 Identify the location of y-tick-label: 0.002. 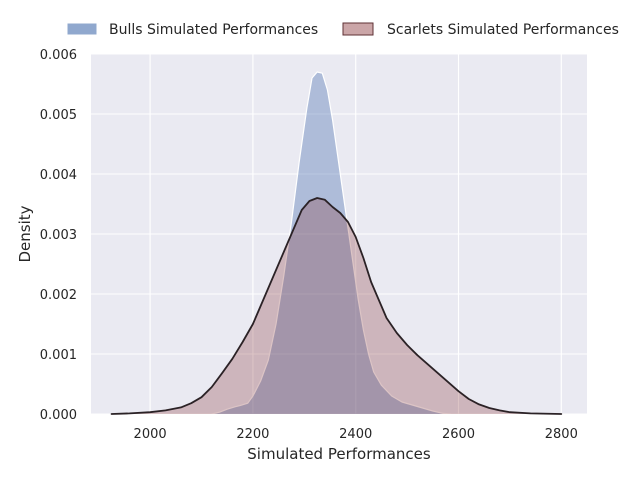
(58, 295).